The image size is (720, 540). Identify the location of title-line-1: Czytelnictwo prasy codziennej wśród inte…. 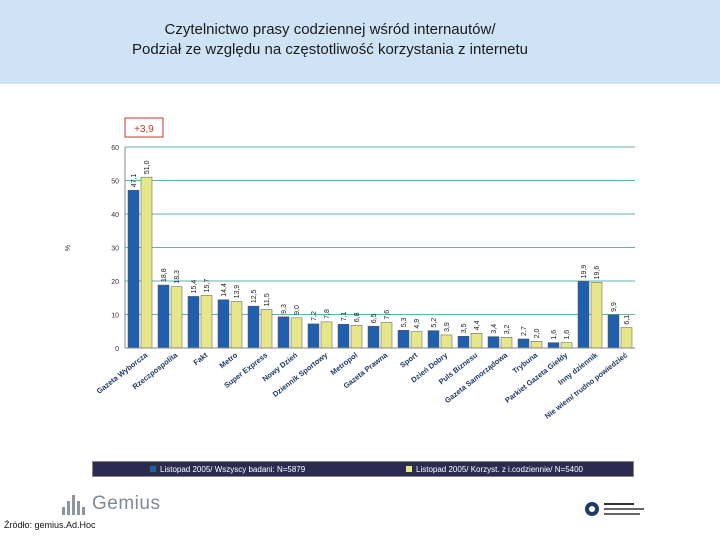
(330, 29).